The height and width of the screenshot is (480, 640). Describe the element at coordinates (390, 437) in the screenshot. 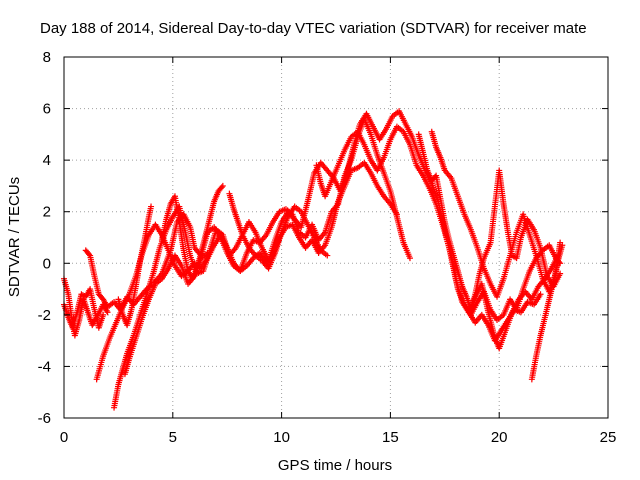

I see `x-tick-label: 15` at that location.